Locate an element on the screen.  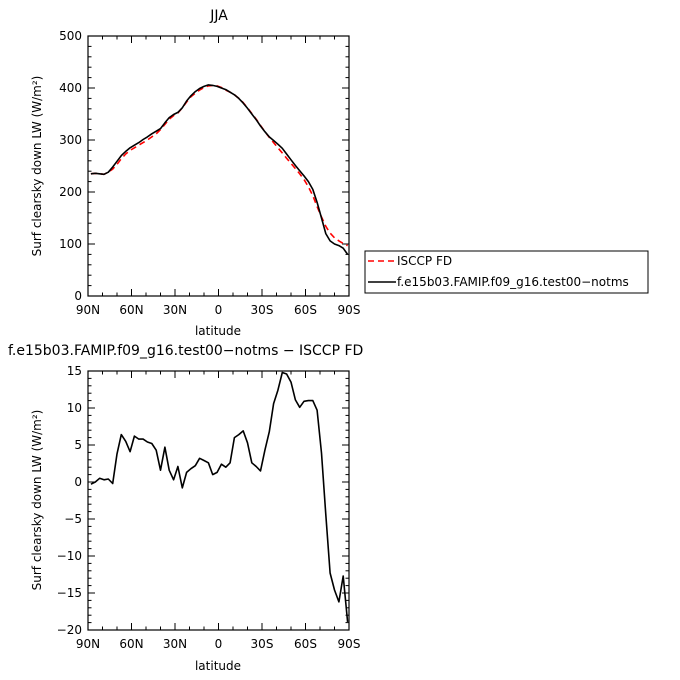
top-x-tick-label: 90N is located at coordinates (88, 310).